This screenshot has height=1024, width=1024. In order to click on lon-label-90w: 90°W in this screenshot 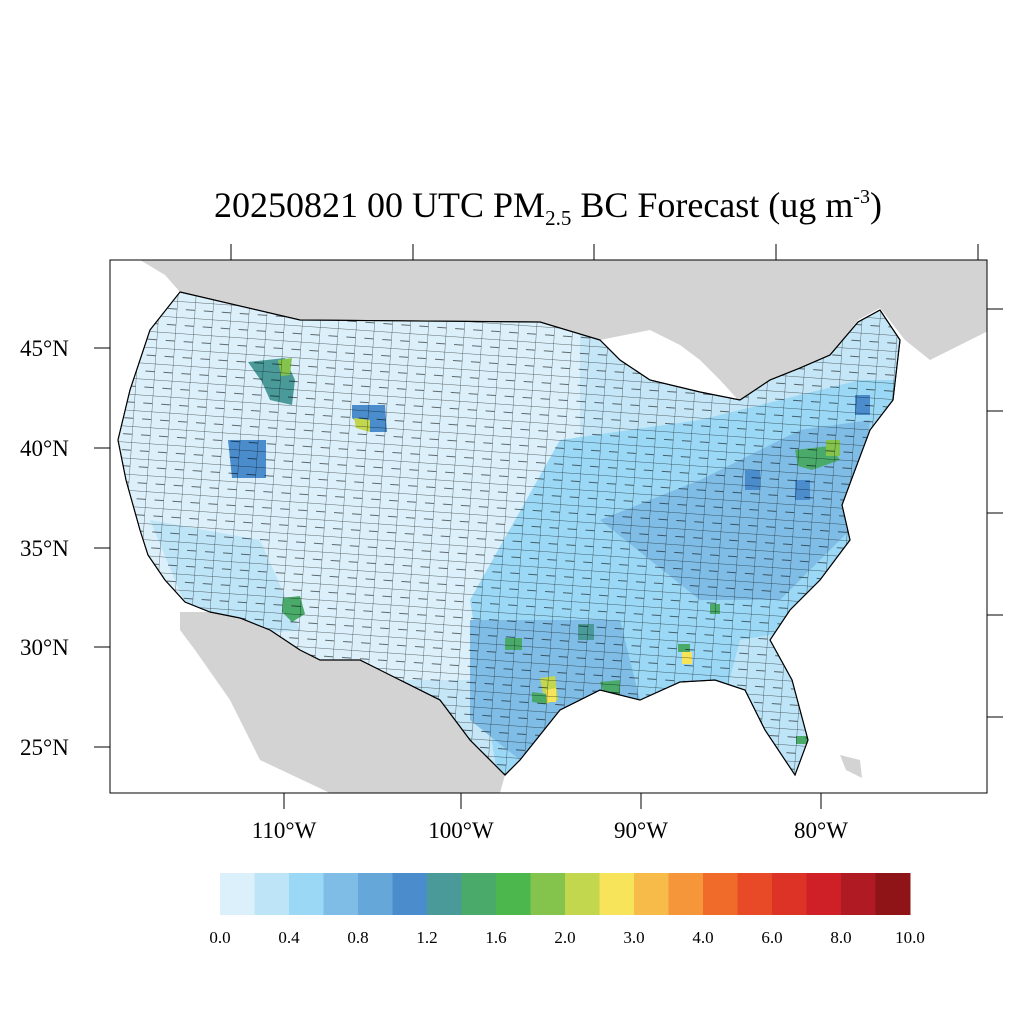, I will do `click(641, 830)`.